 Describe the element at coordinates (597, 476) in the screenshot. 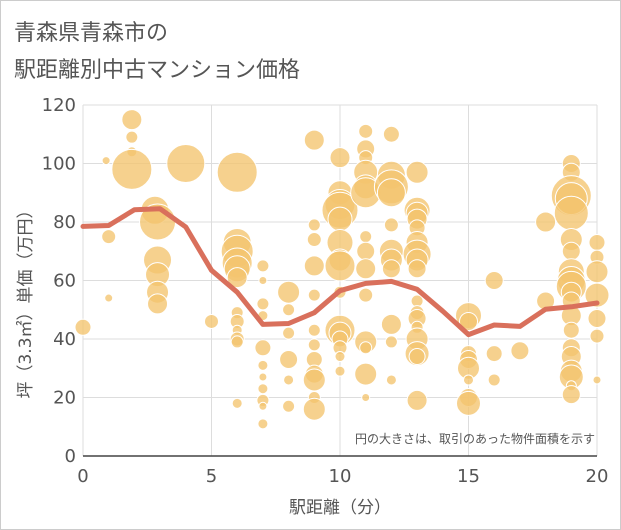

I see `x-tick-label: 20` at that location.